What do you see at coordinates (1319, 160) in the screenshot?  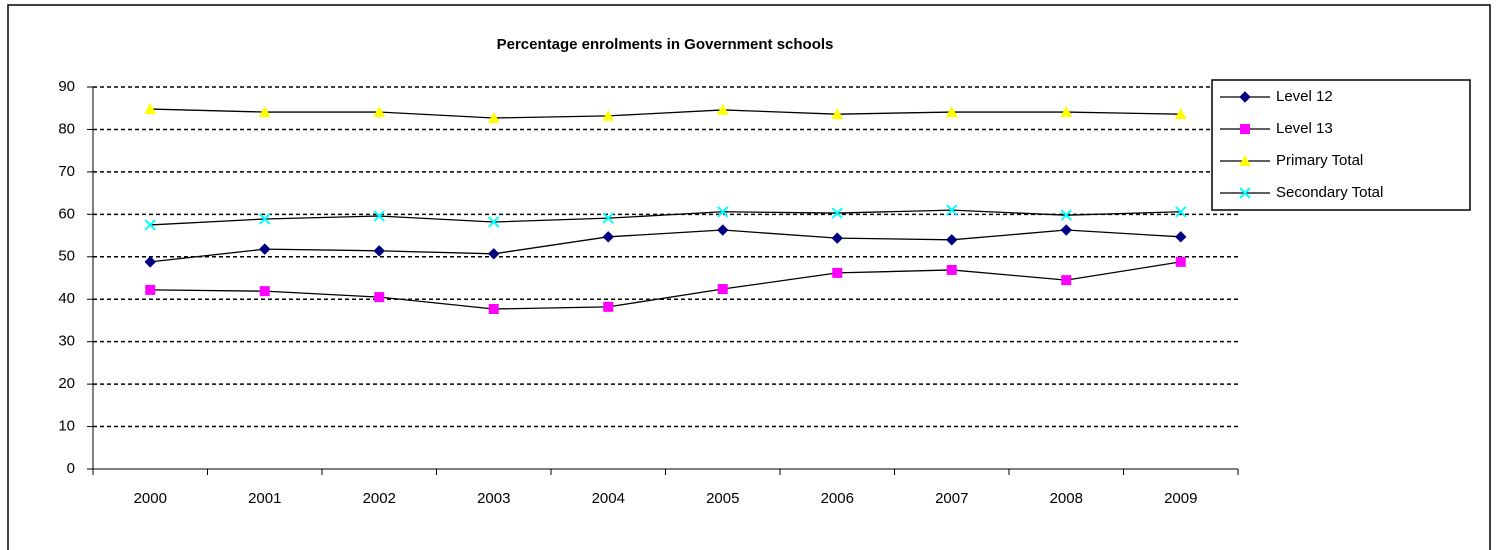 I see `legend-label: Primary Total` at bounding box center [1319, 160].